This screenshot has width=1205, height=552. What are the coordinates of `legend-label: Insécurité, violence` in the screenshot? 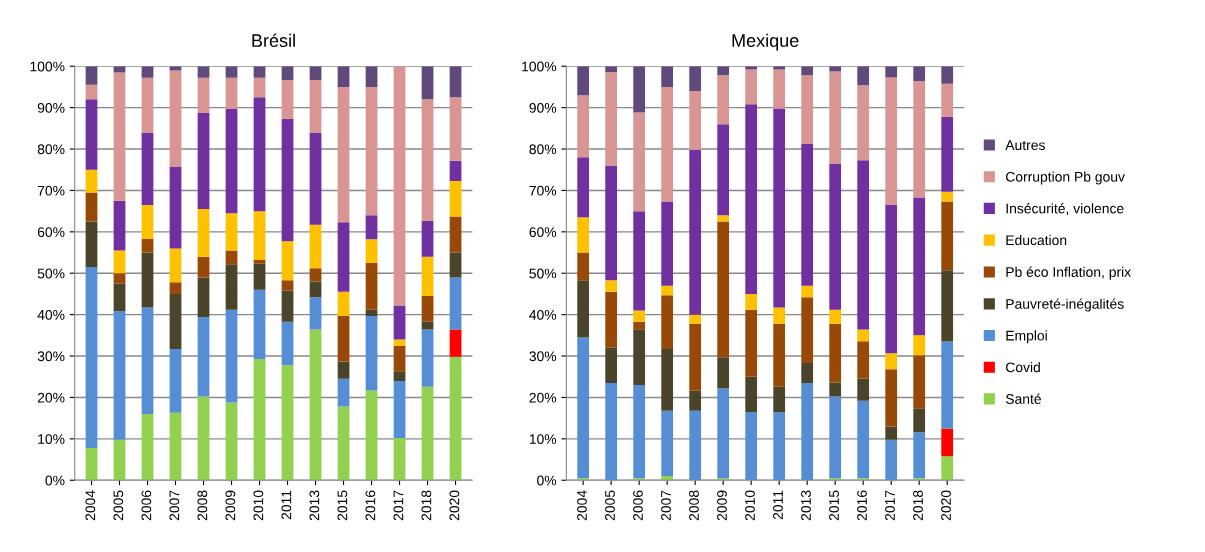 It's located at (1065, 209).